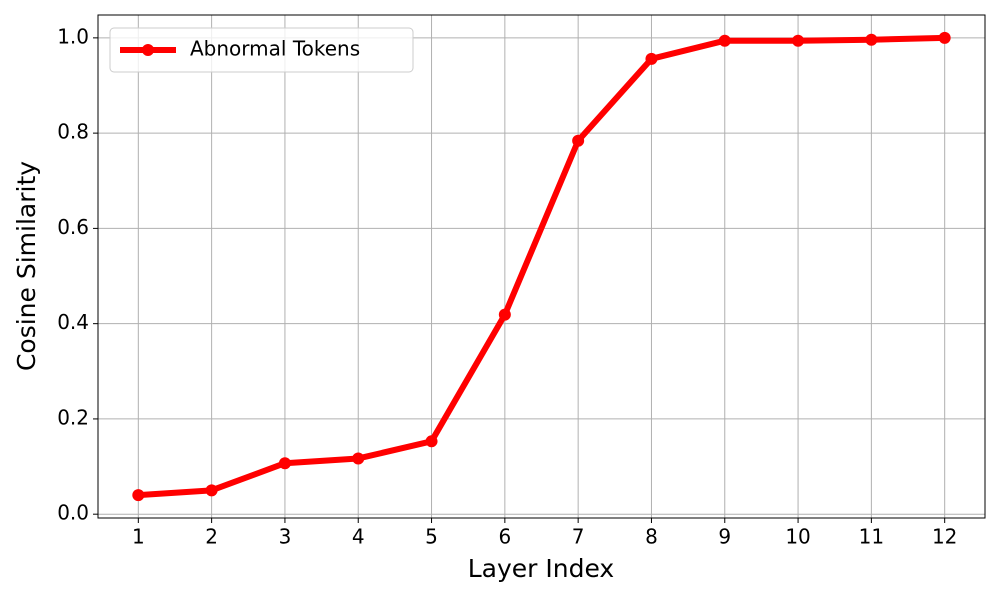  I want to click on y-tick-label: 0.2, so click(73, 417).